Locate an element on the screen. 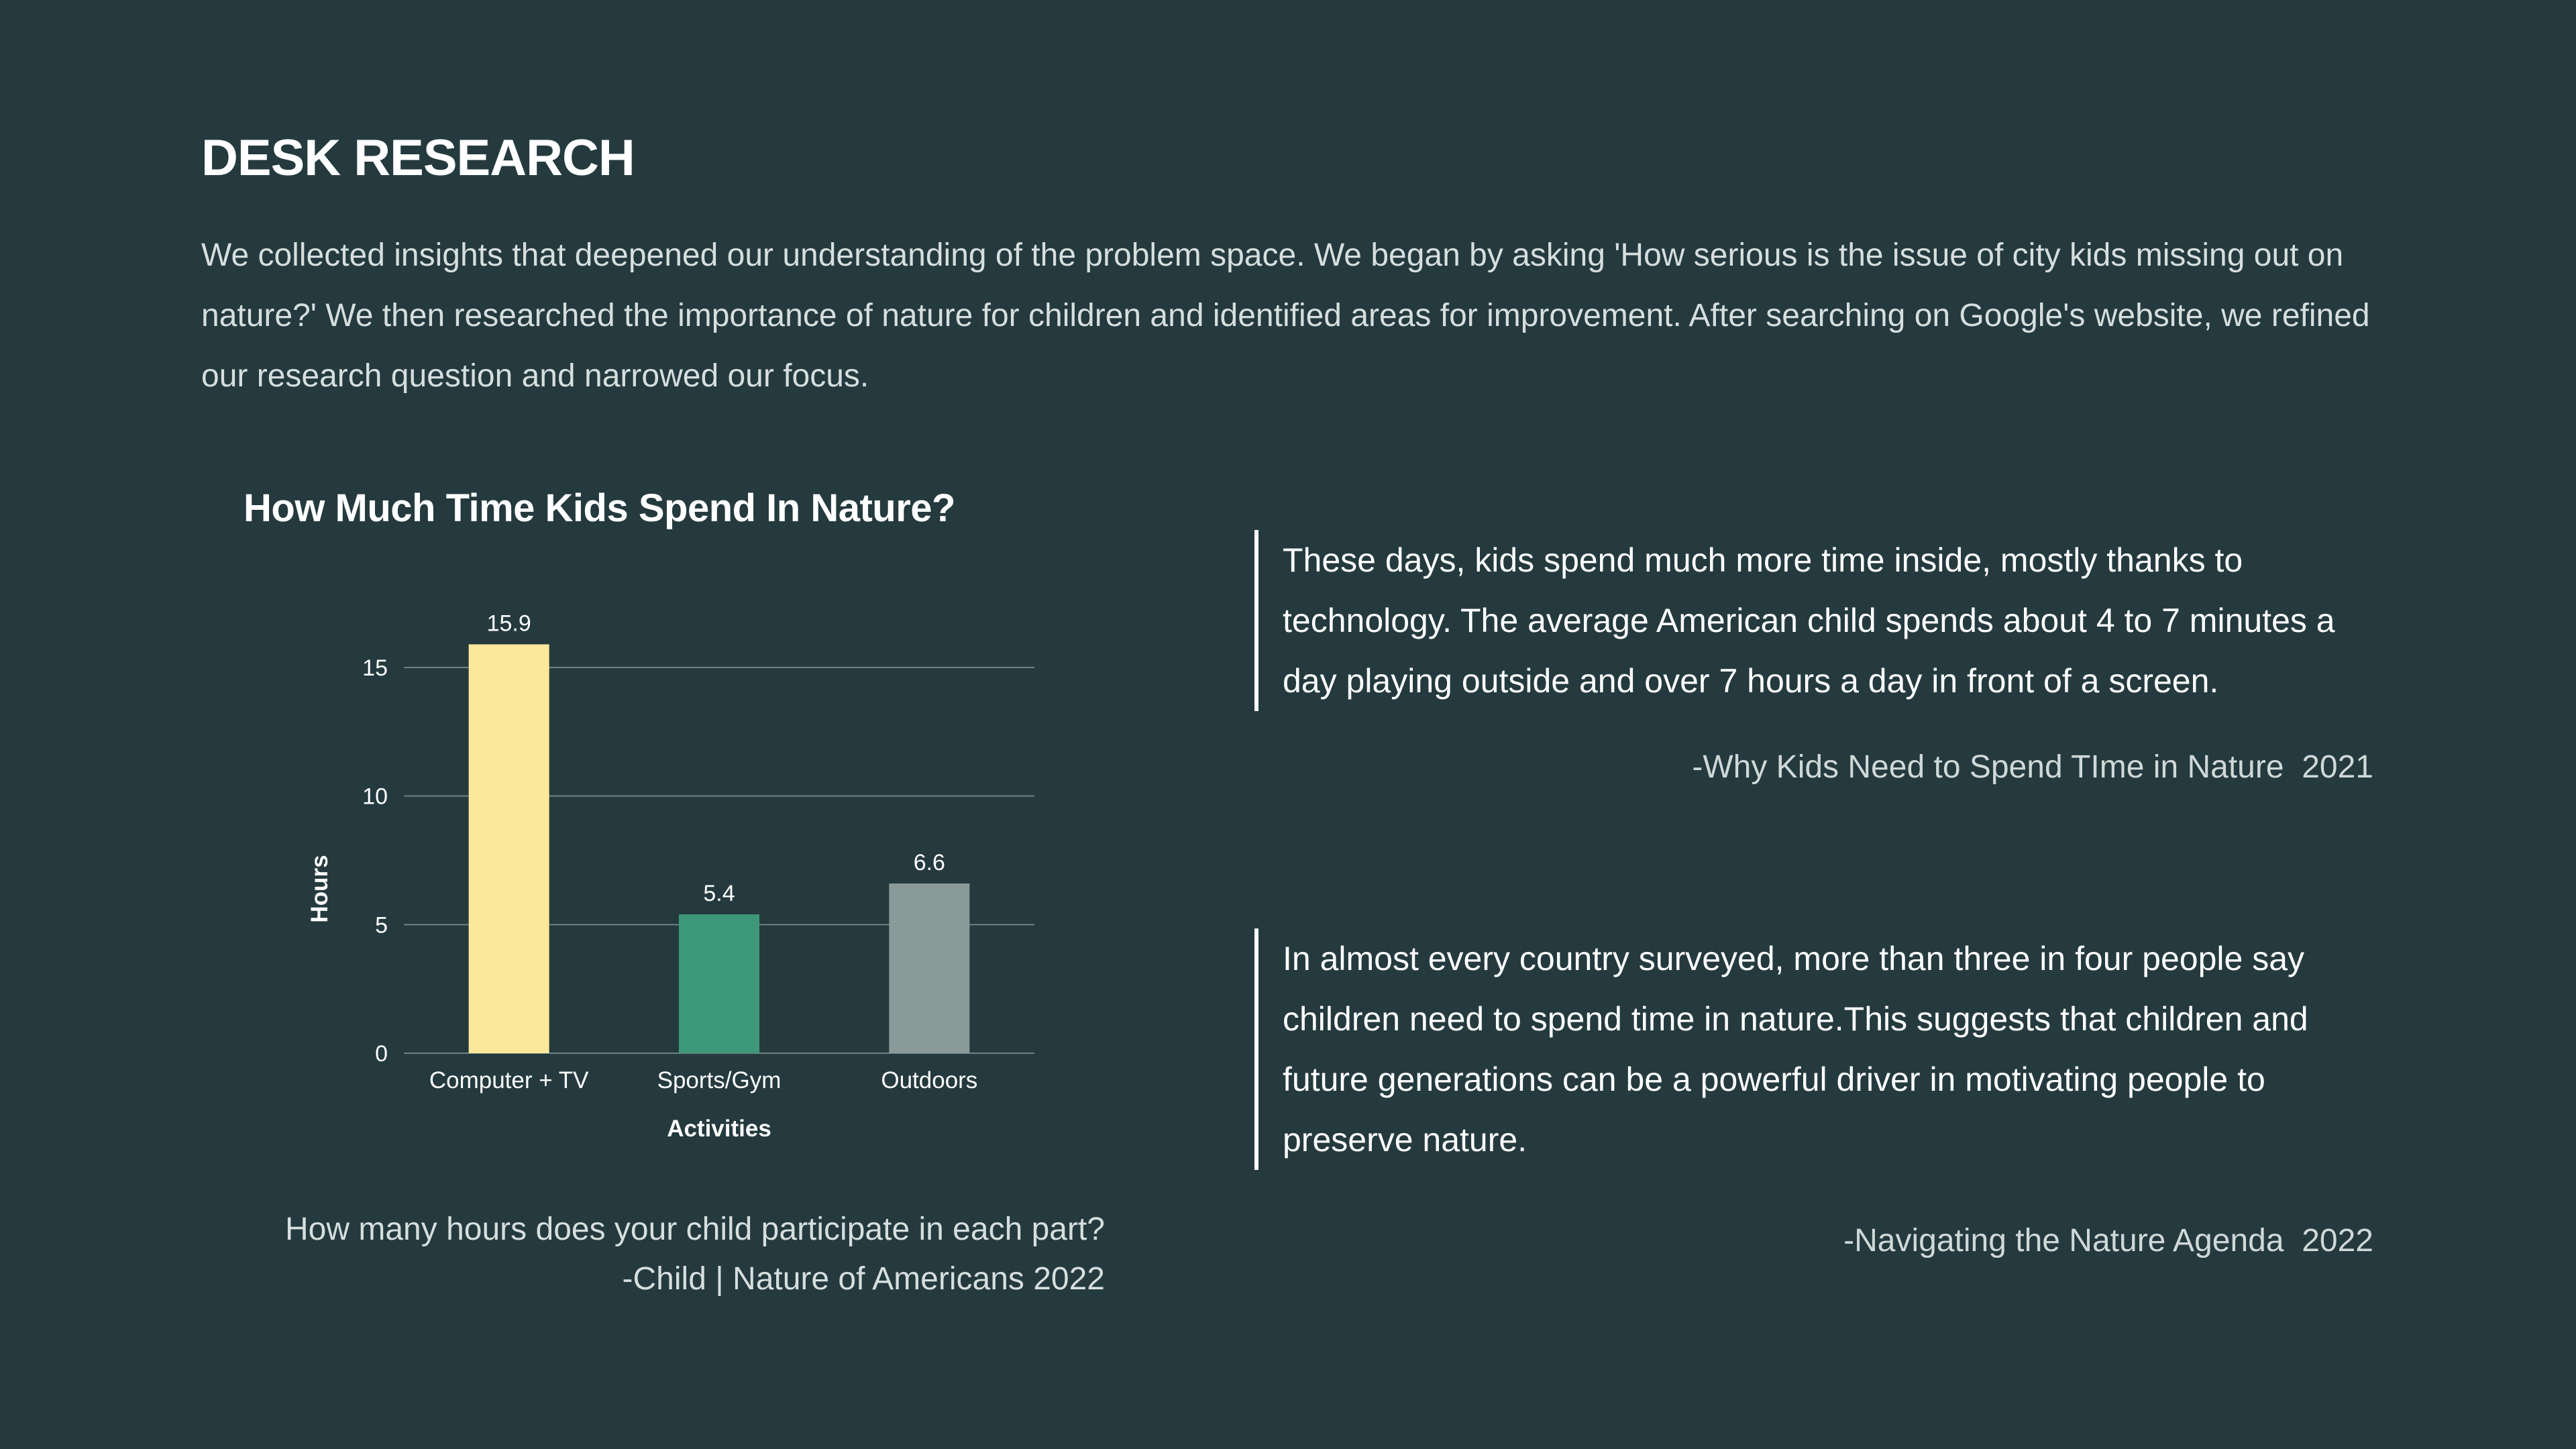 The height and width of the screenshot is (1449, 2576). x-axis-label: Activities is located at coordinates (719, 1129).